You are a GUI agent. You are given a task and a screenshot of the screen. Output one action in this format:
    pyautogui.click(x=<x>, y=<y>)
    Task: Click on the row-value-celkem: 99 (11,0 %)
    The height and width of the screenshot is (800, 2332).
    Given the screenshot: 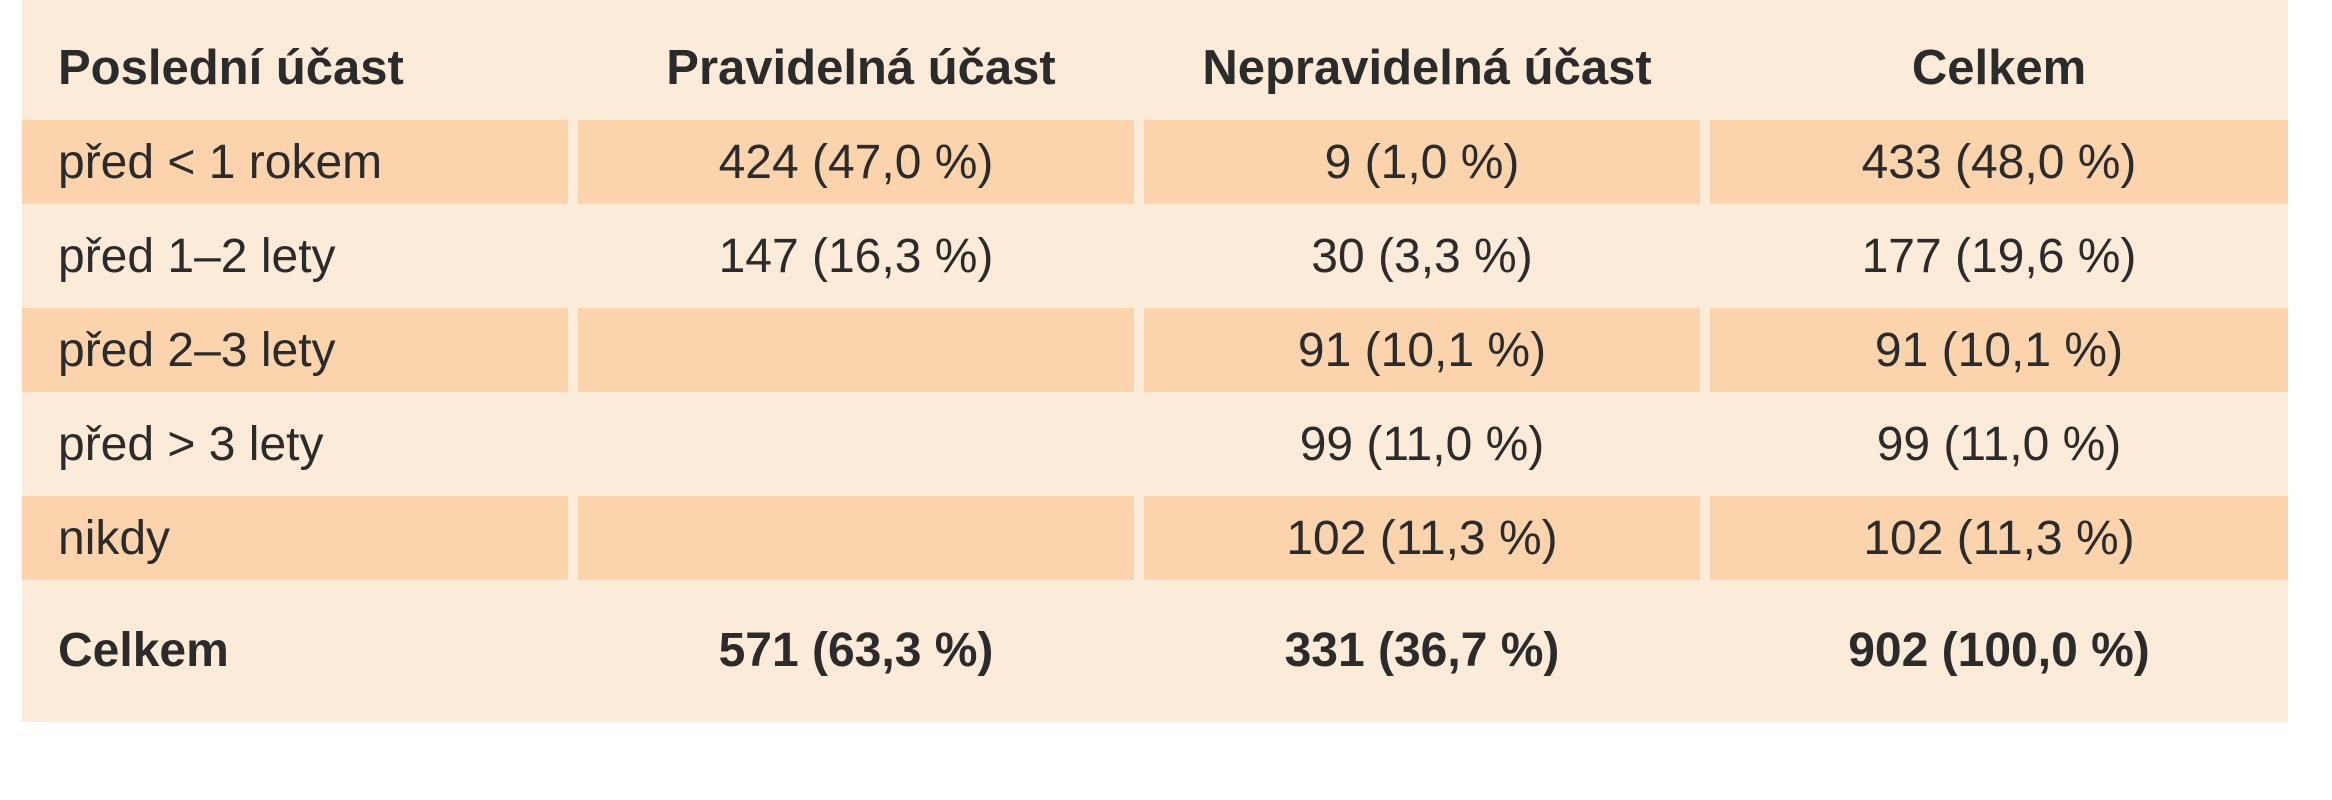 What is the action you would take?
    pyautogui.click(x=1999, y=444)
    